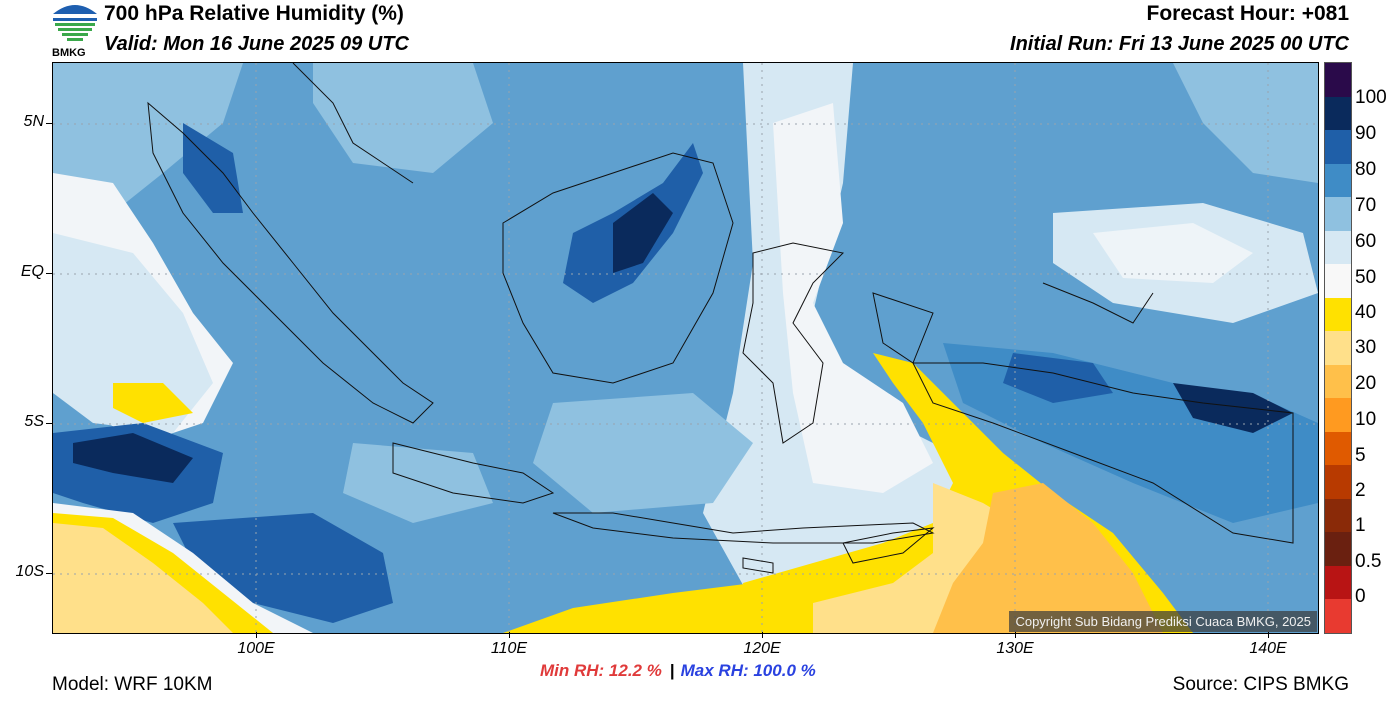  Describe the element at coordinates (254, 13) in the screenshot. I see `page-title: 700 hPa Relative Humidity (%)` at that location.